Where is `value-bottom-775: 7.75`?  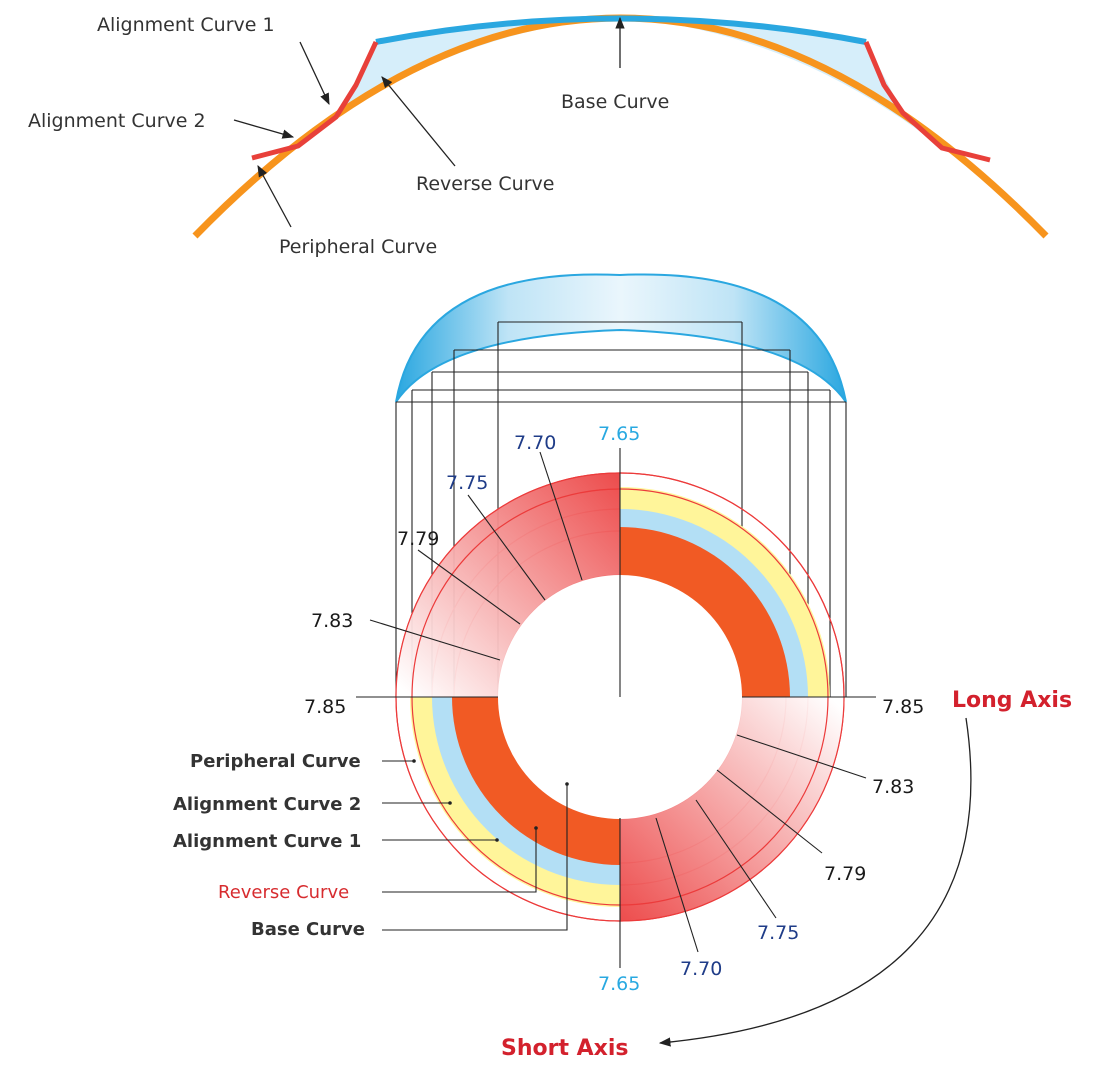
value-bottom-775: 7.75 is located at coordinates (778, 933).